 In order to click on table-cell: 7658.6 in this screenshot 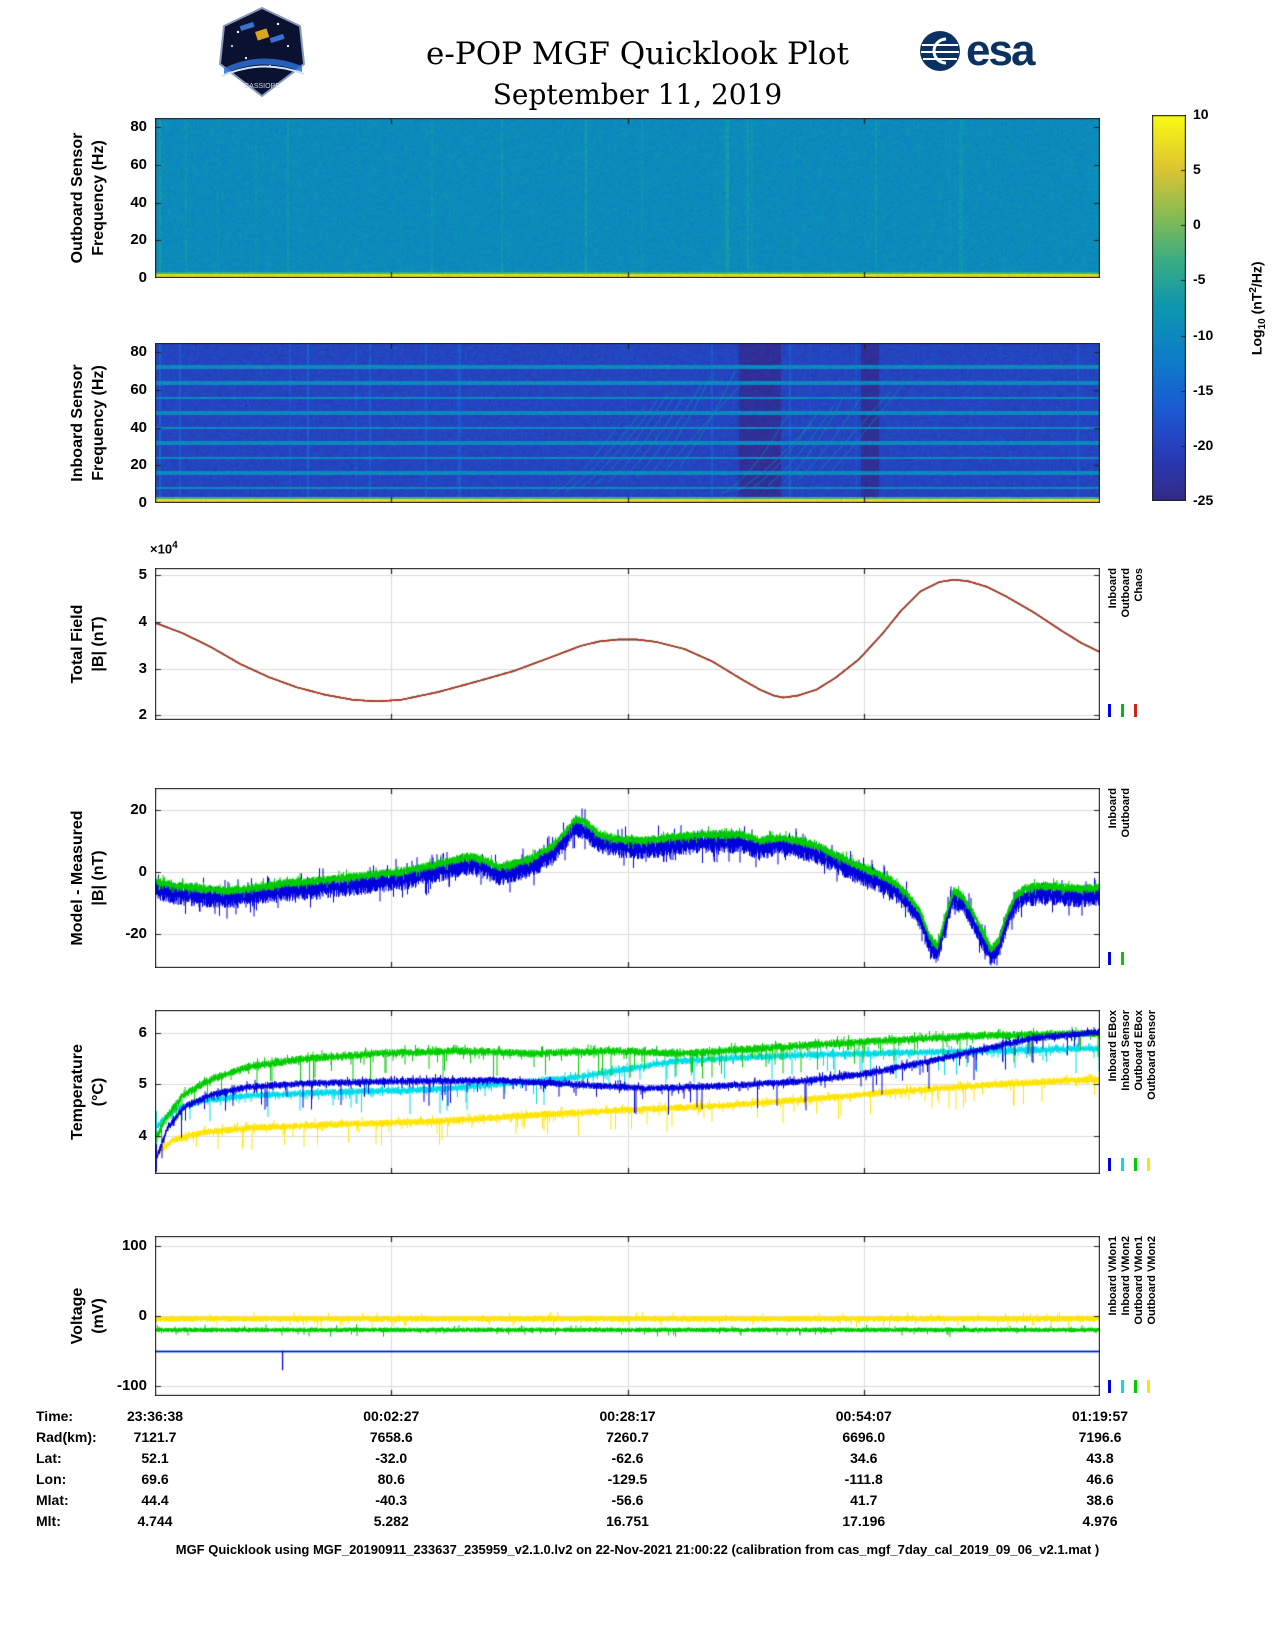, I will do `click(391, 1437)`.